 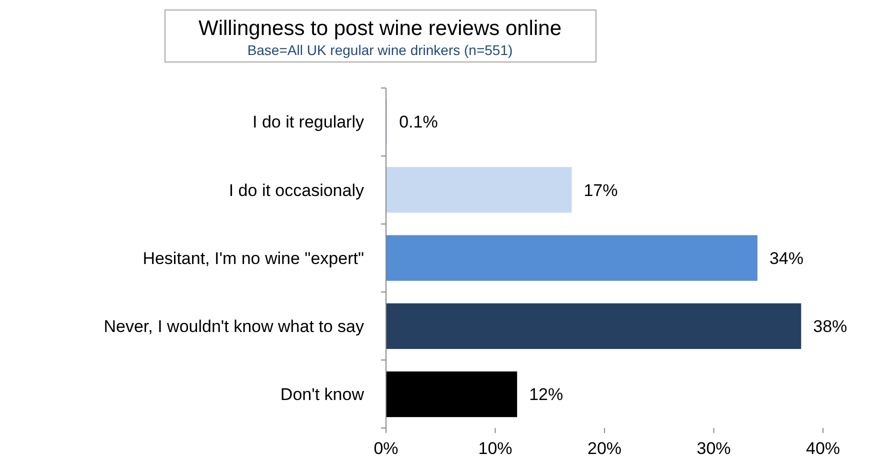 What do you see at coordinates (786, 258) in the screenshot?
I see `data-label: 34%` at bounding box center [786, 258].